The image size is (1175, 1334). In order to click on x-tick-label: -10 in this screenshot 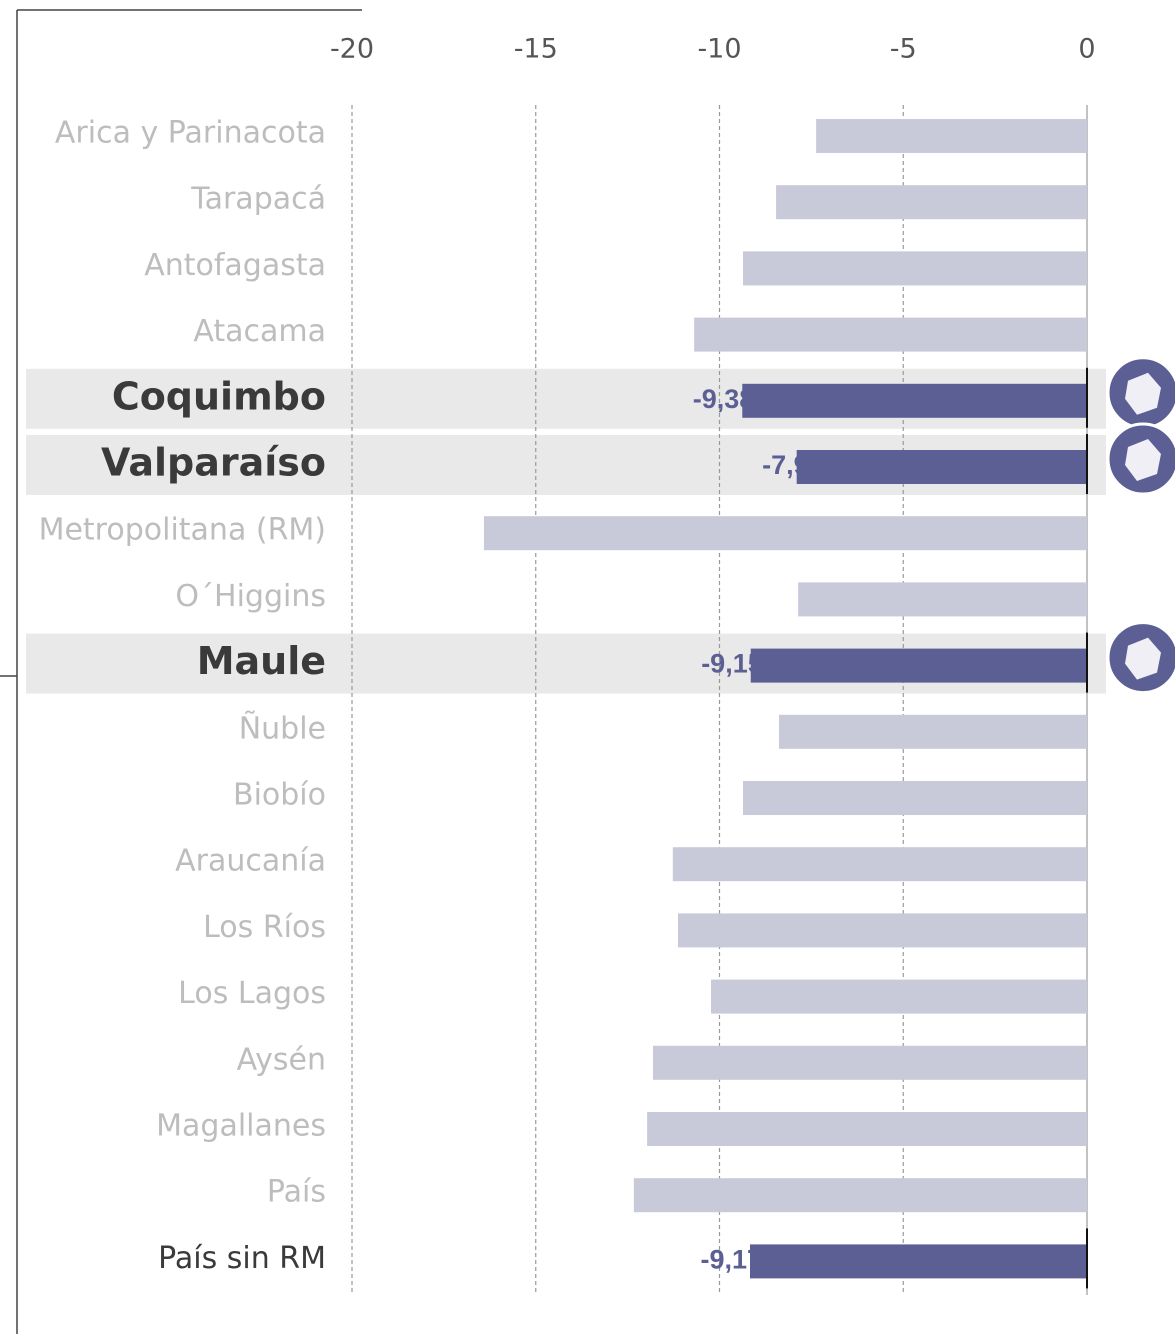, I will do `click(719, 49)`.